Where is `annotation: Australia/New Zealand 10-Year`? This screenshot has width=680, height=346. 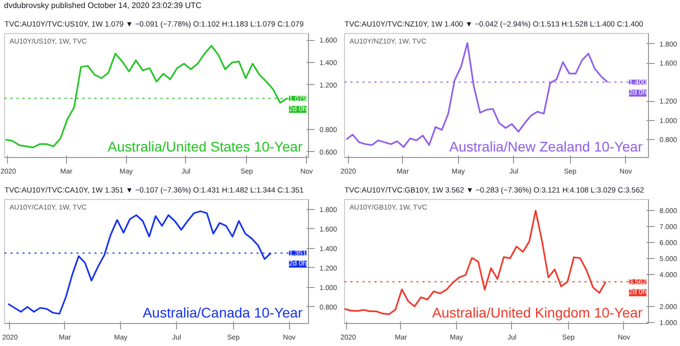
annotation: Australia/New Zealand 10-Year is located at coordinates (546, 146).